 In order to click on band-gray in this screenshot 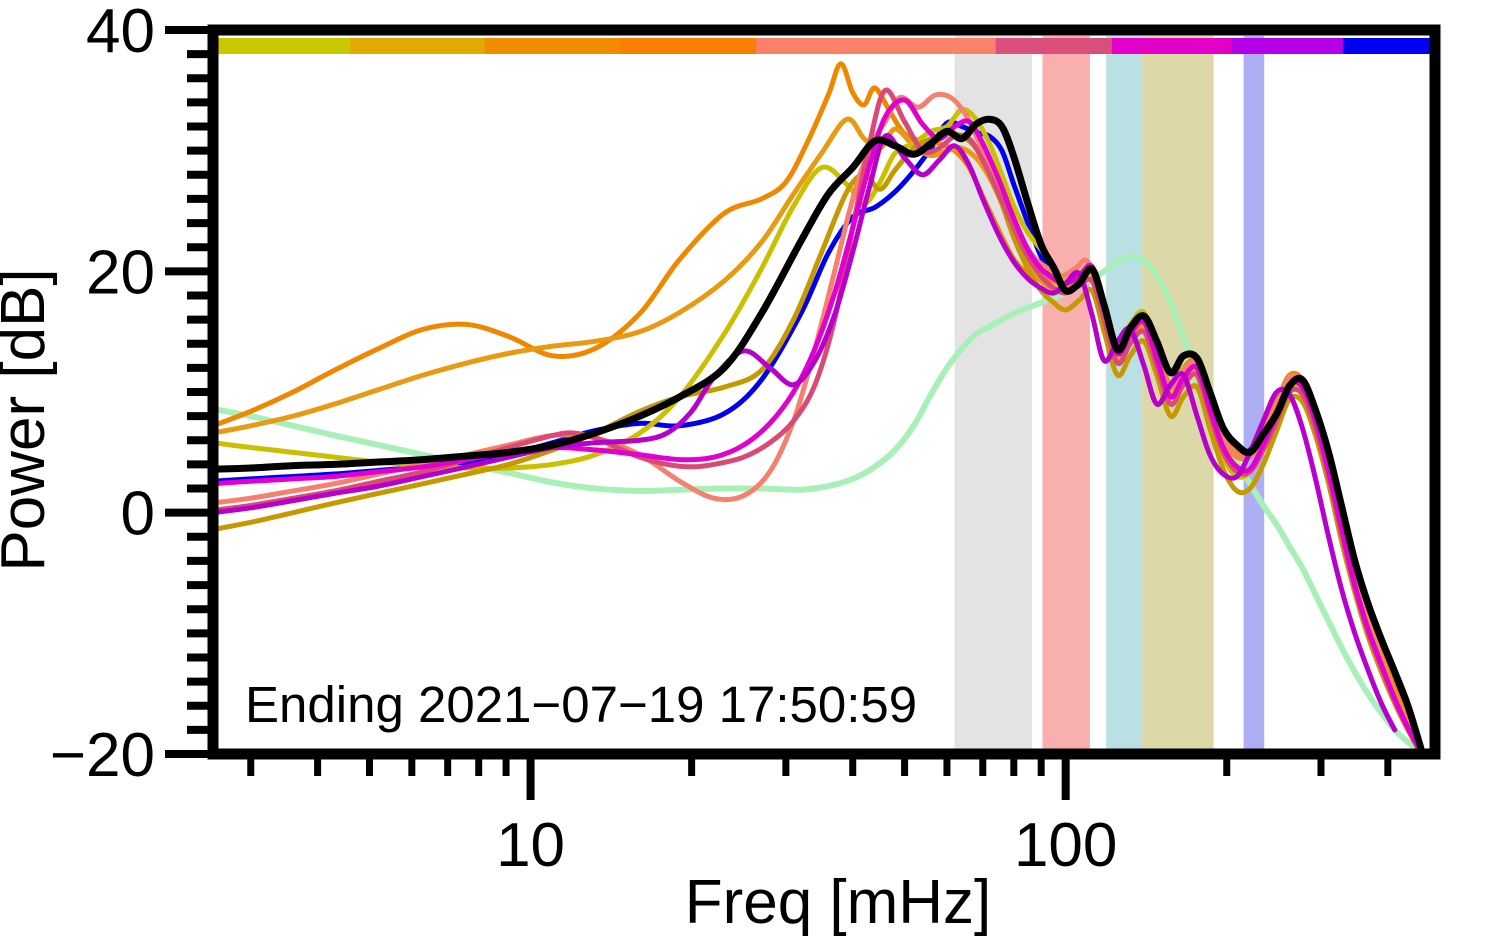, I will do `click(993, 393)`.